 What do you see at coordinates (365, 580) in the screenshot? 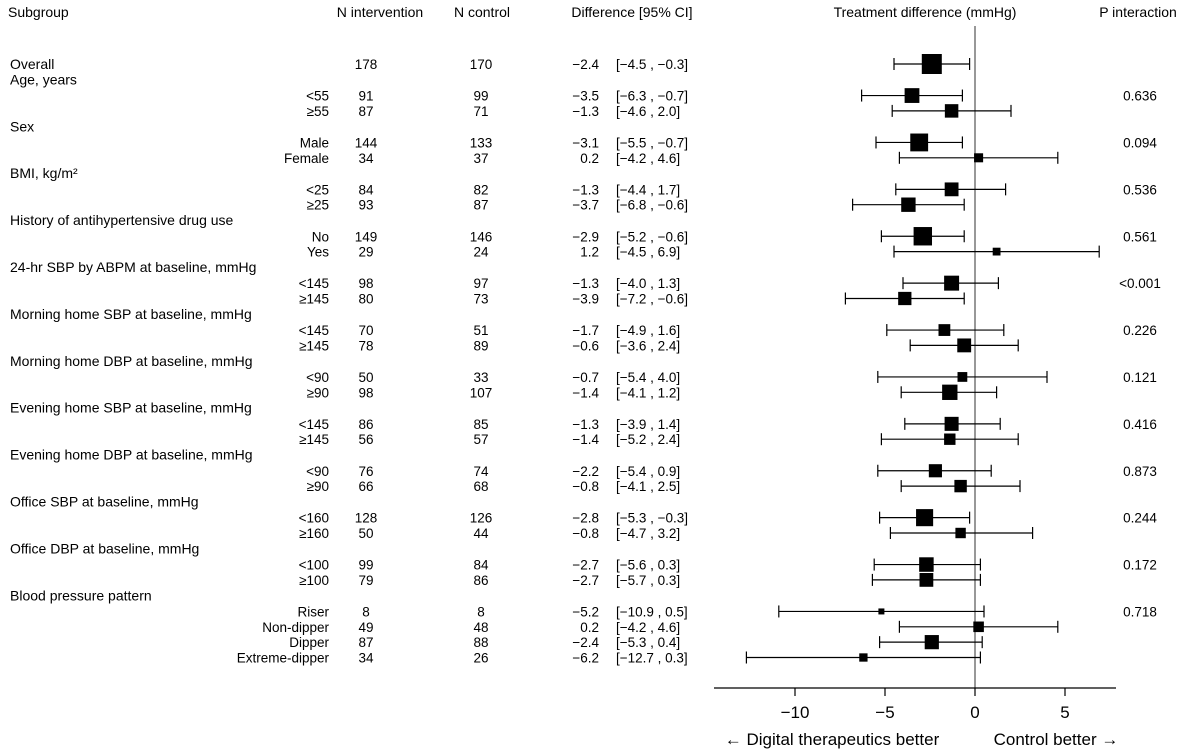
I see `n-intervention-cell: 79` at bounding box center [365, 580].